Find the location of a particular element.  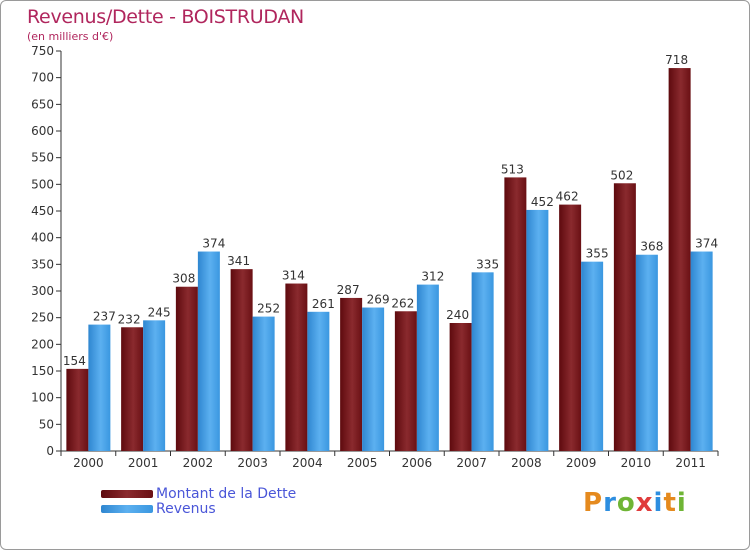

x-tick-label: 2004 is located at coordinates (307, 463).